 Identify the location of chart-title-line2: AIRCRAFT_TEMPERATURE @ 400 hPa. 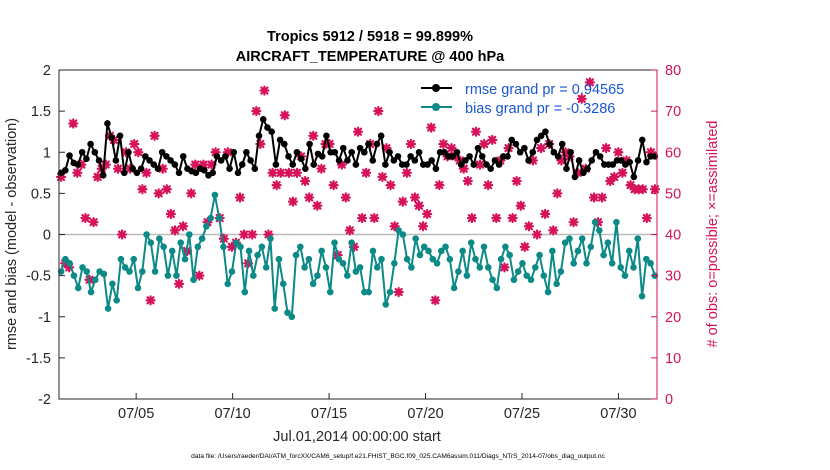
(370, 57).